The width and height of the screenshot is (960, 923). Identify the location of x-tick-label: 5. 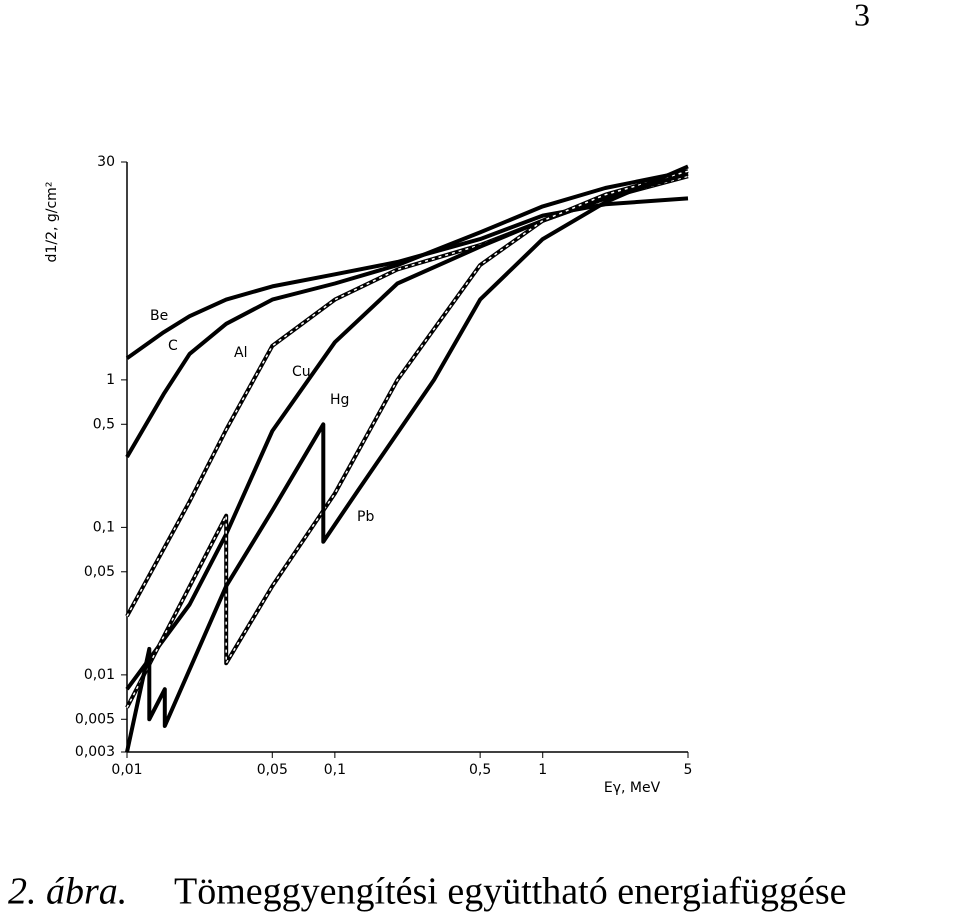
(688, 770).